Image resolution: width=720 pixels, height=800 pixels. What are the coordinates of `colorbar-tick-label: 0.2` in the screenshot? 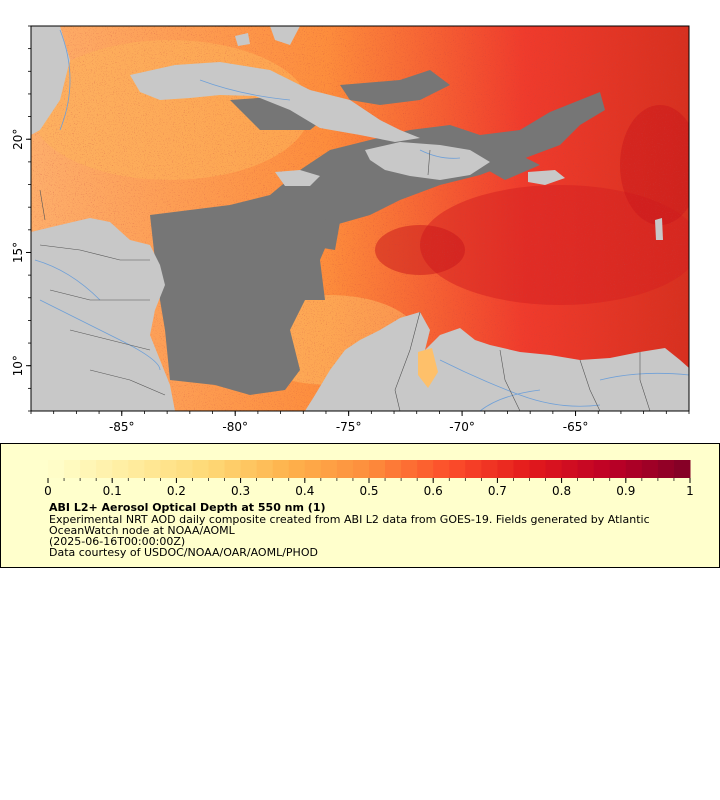 It's located at (176, 491).